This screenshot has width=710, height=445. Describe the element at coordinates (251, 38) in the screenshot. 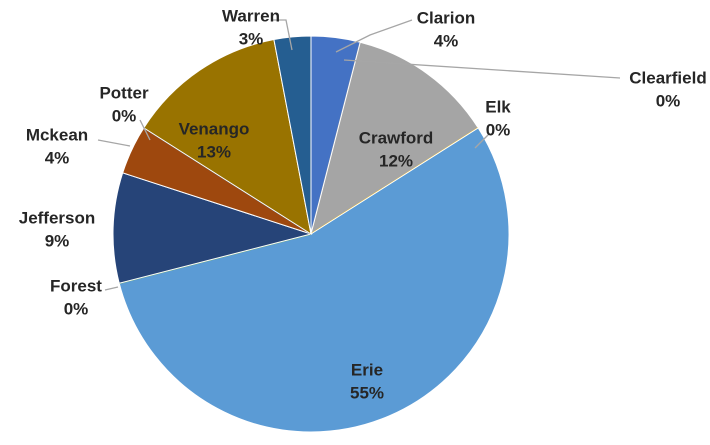

I see `slice-value-label: 3%` at that location.